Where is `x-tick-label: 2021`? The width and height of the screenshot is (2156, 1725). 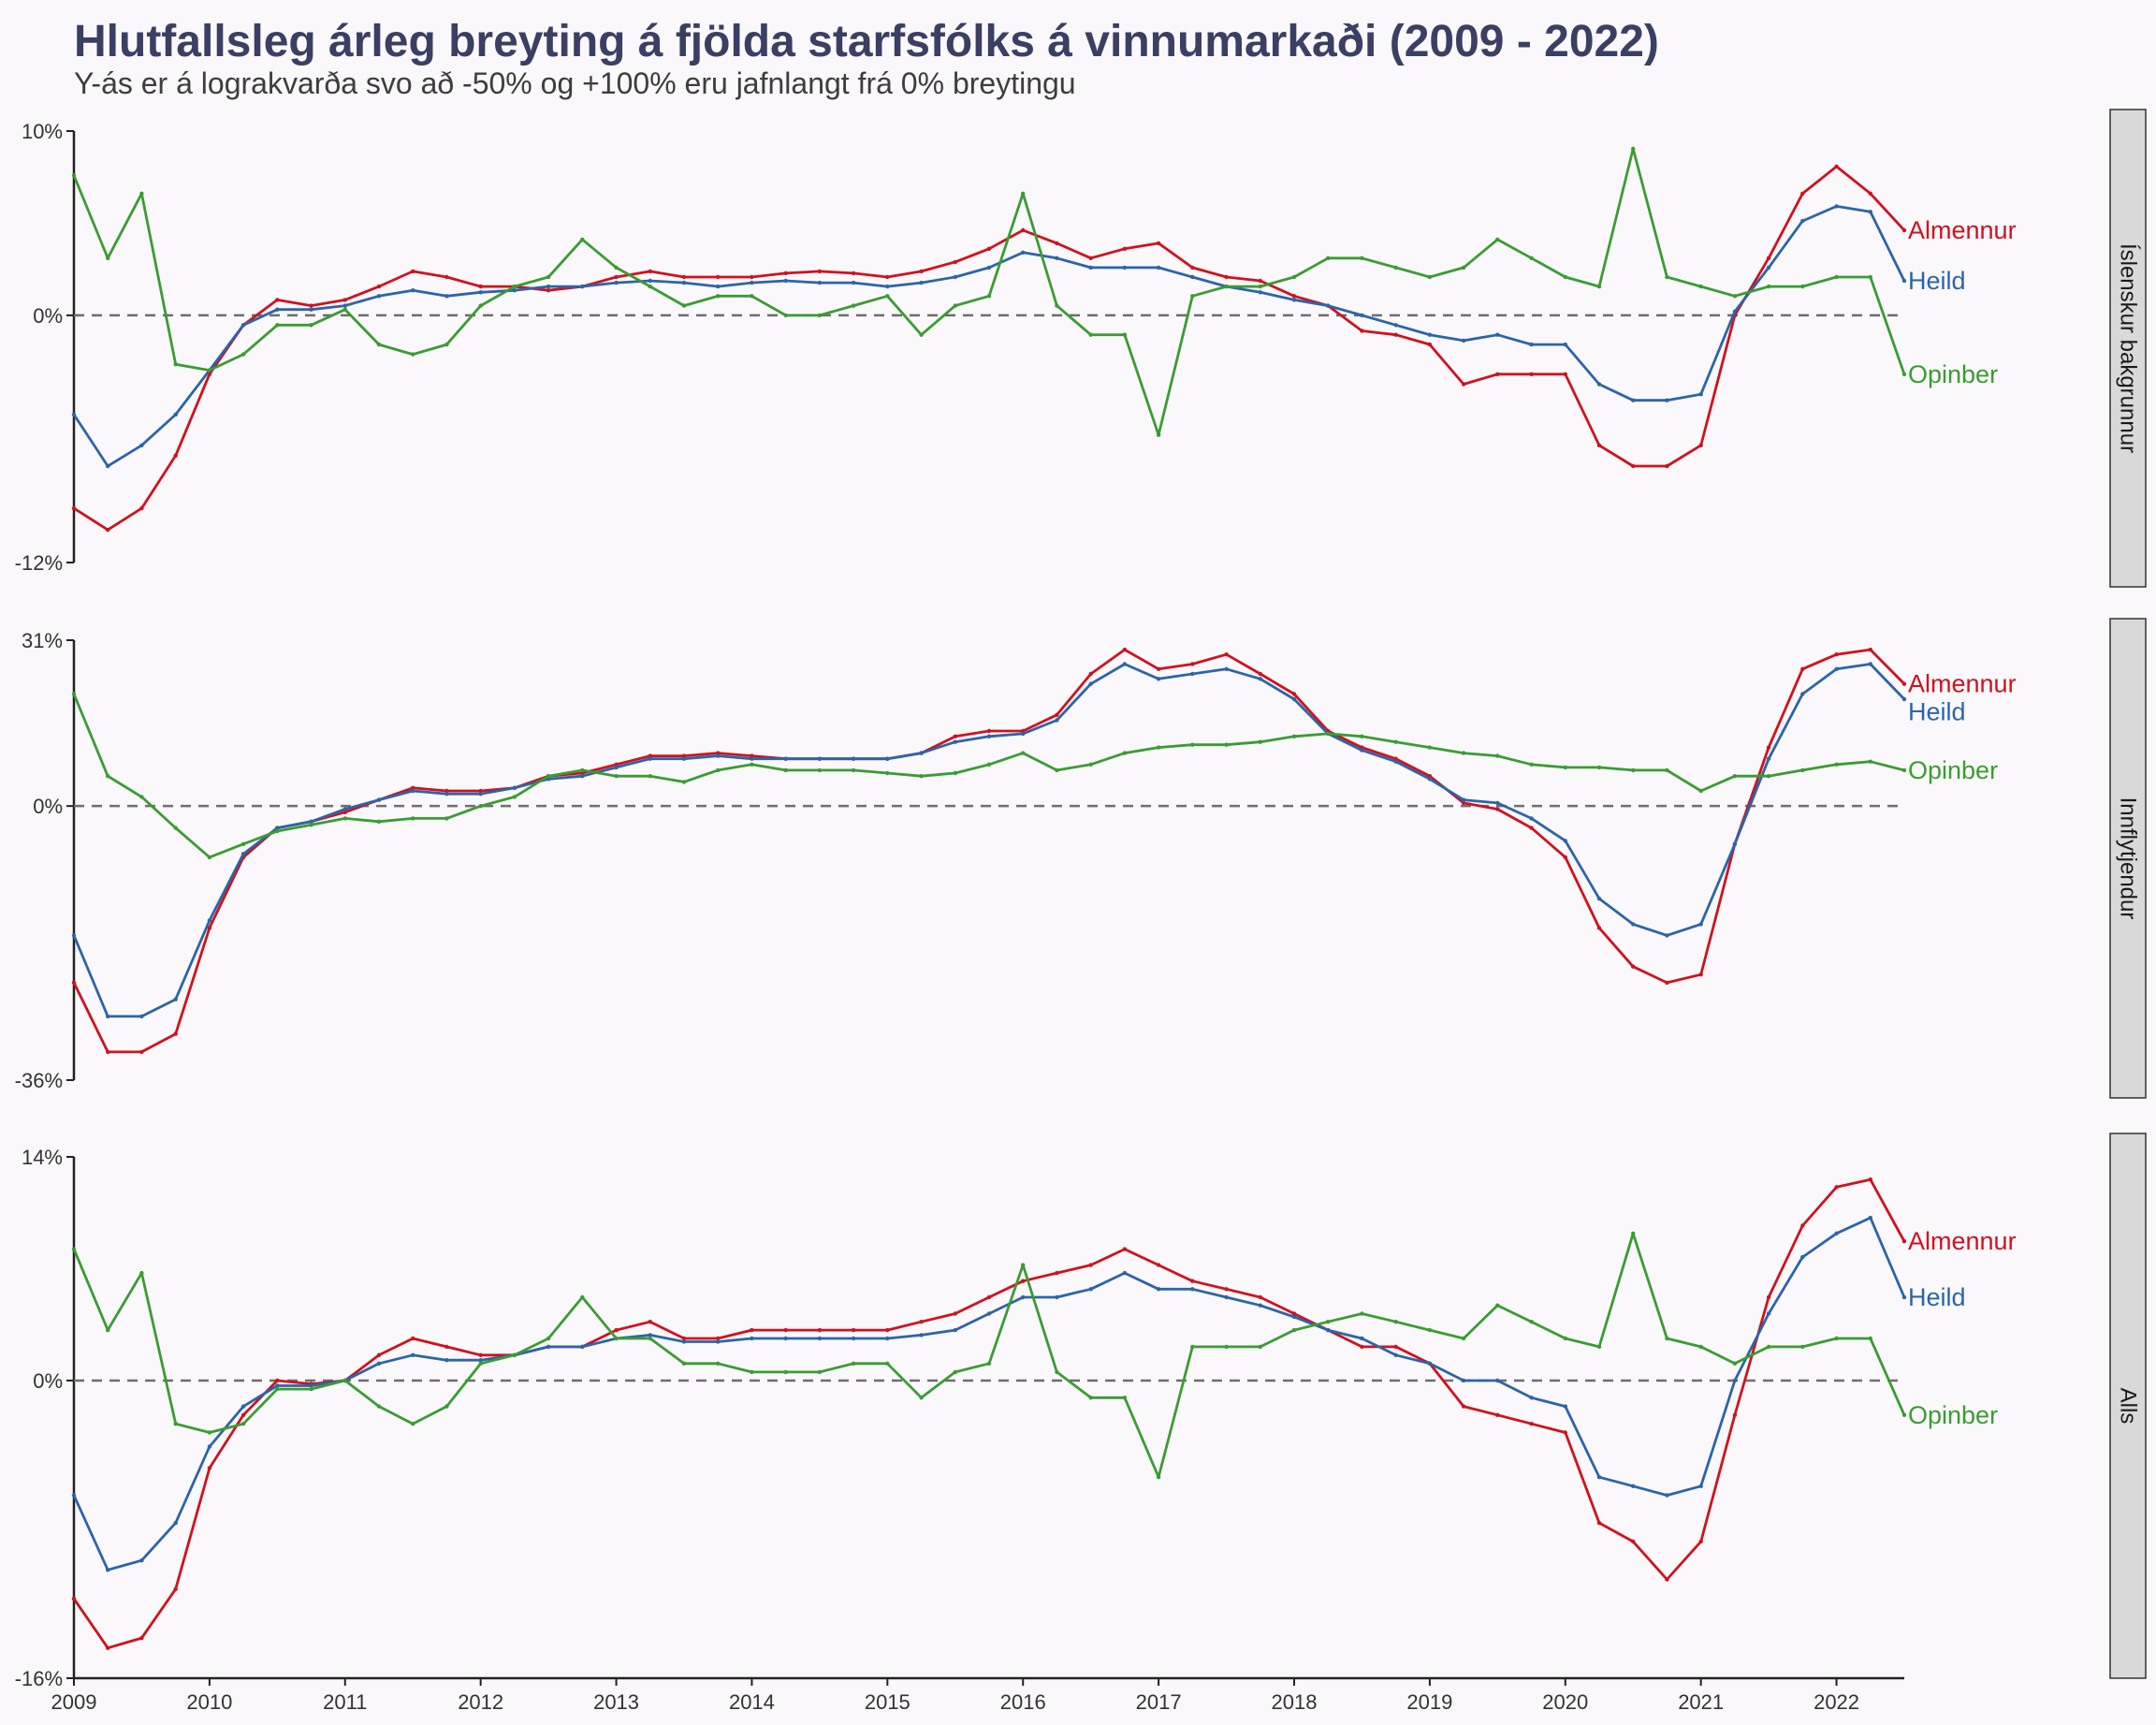
x-tick-label: 2021 is located at coordinates (1701, 1702).